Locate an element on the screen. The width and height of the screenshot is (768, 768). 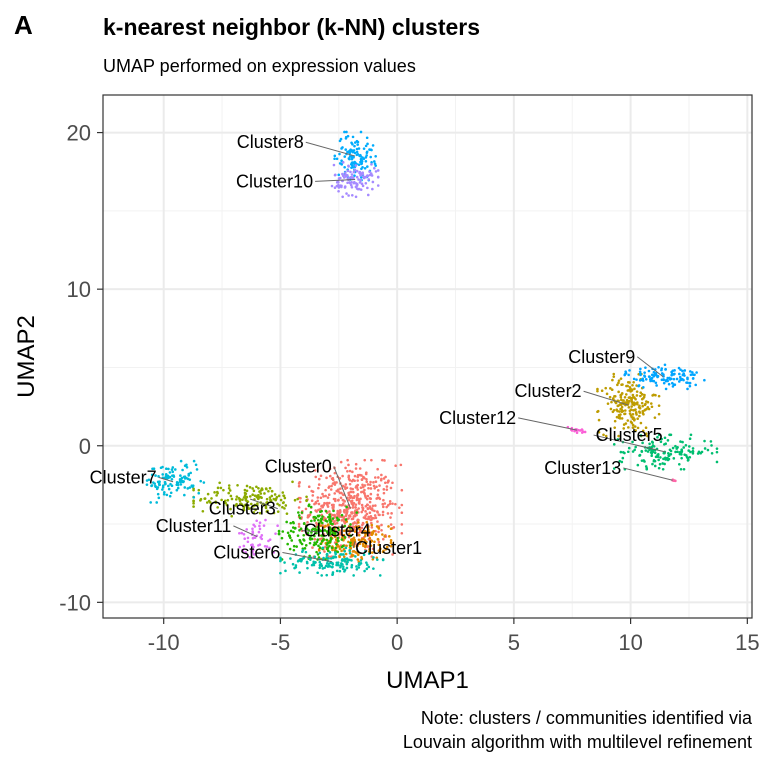
cluster-label-cluster12: Cluster12 is located at coordinates (477, 418).